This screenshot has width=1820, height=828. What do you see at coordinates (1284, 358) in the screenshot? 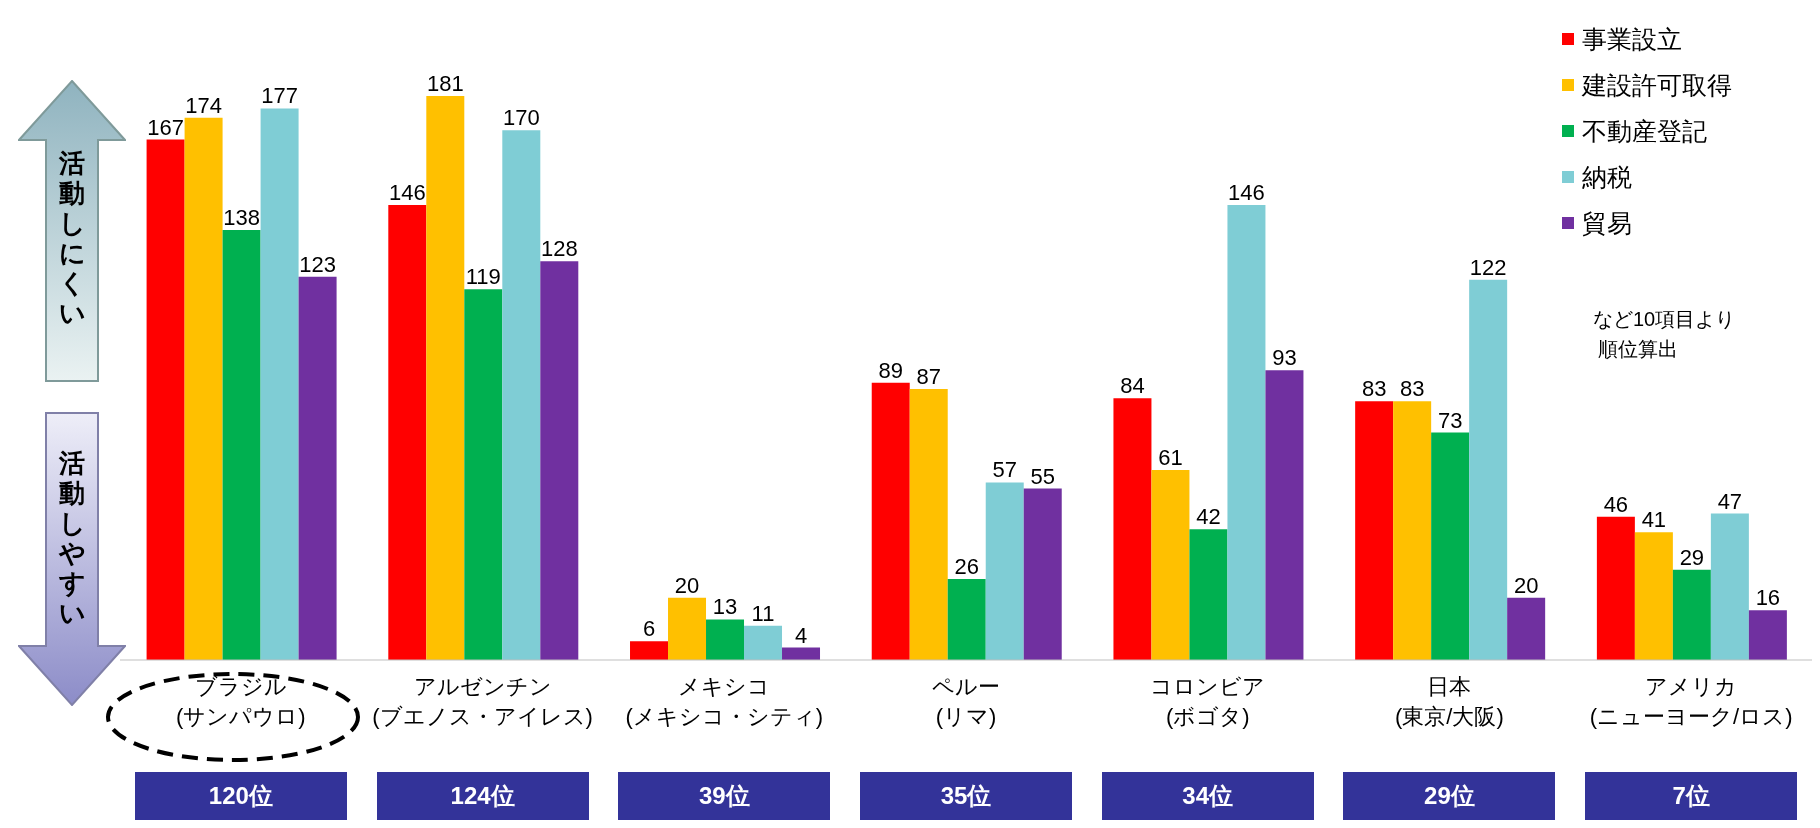
I see `data-label: 93` at bounding box center [1284, 358].